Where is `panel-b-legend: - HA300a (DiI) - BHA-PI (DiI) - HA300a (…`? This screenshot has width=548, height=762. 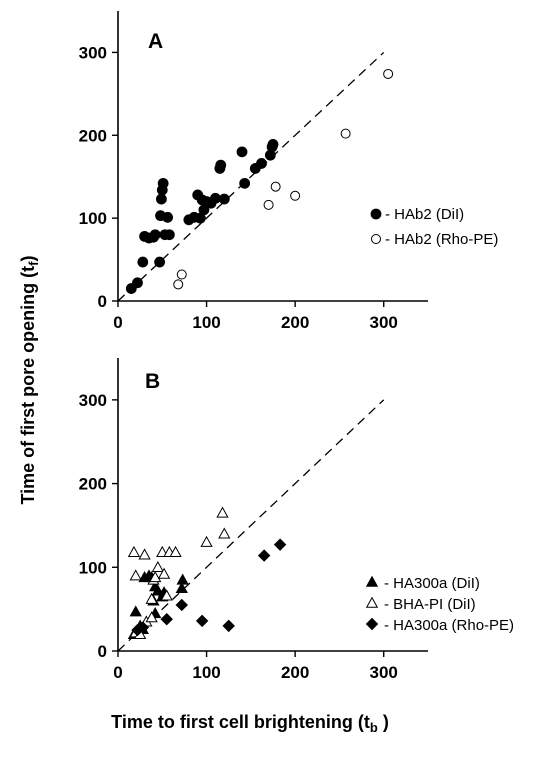 panel-b-legend: - HA300a (DiI) - BHA-PI (DiI) - HA300a (… is located at coordinates (439, 604).